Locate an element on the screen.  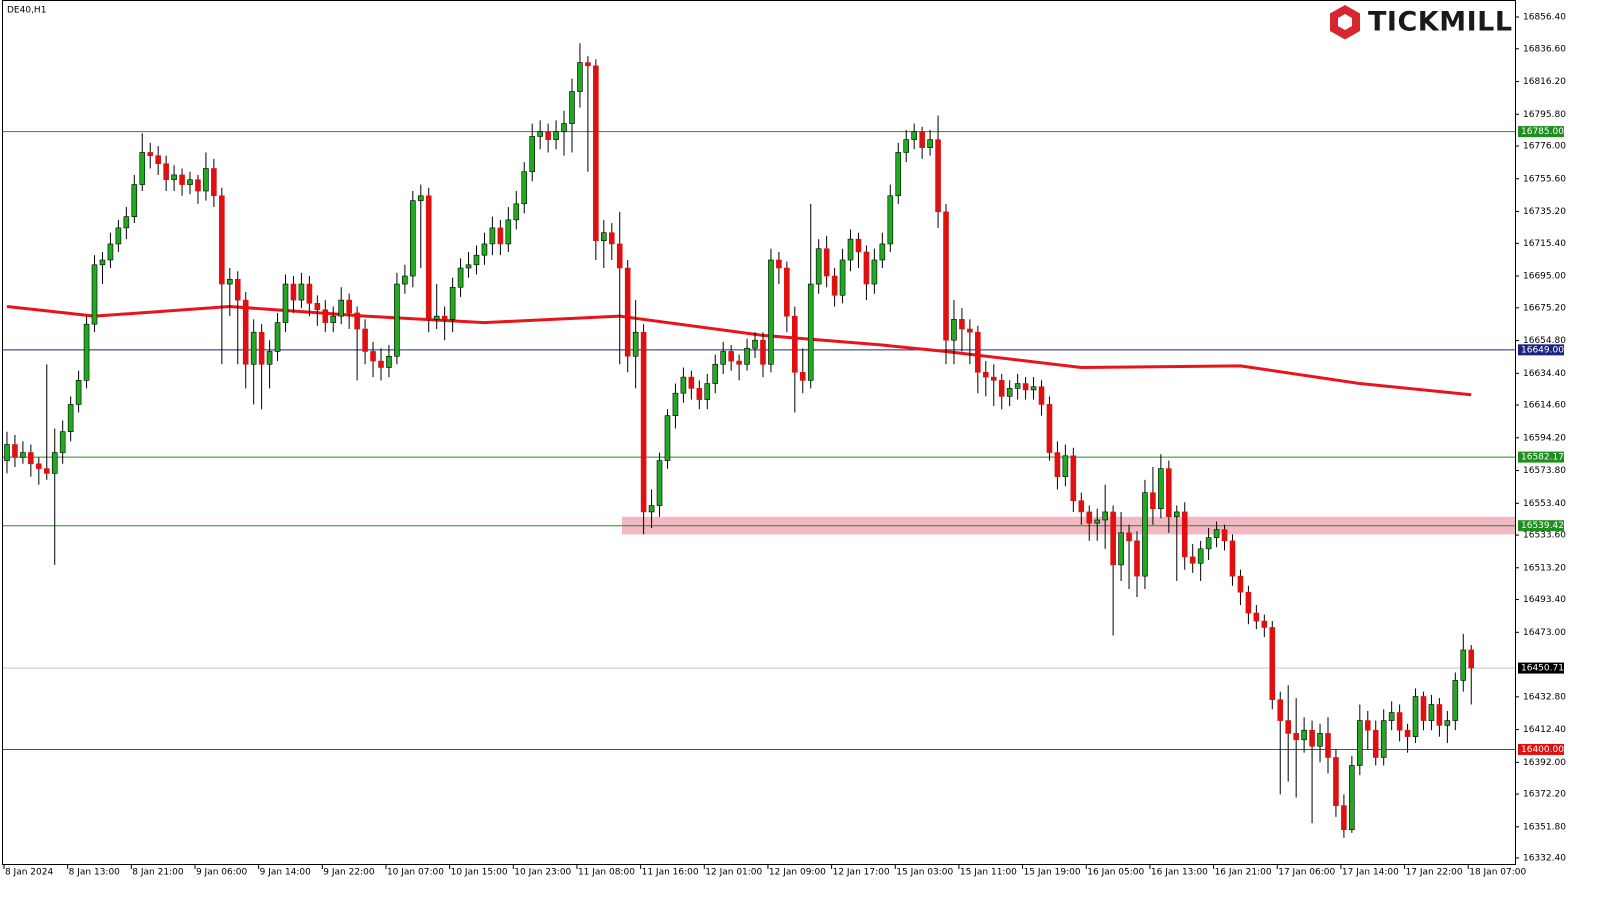
x-tick-label: 16 Jan 13:00 is located at coordinates (1179, 873).